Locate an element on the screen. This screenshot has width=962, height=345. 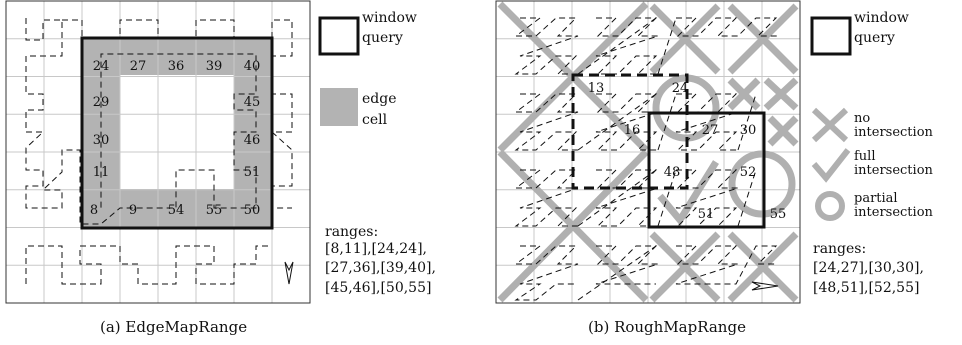
cell-labels-b: 13 24 16 27 30 48 52 51 55 is located at coordinates (687, 151).